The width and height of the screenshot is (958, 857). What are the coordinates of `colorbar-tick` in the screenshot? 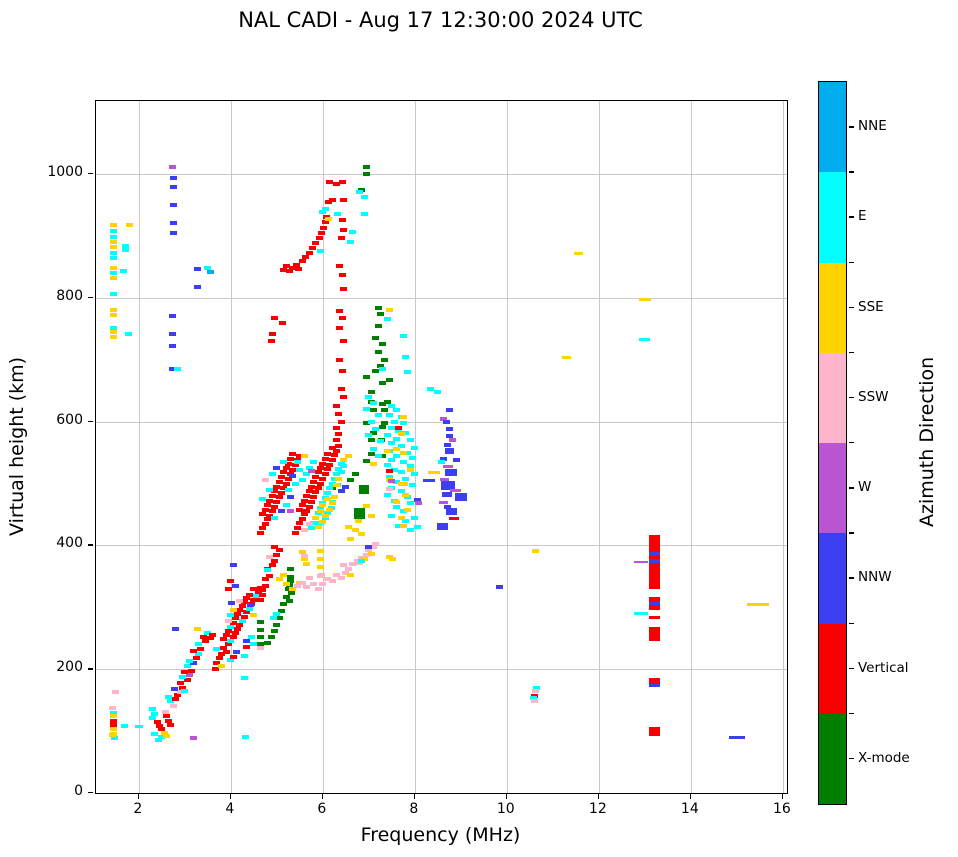 It's located at (851, 758).